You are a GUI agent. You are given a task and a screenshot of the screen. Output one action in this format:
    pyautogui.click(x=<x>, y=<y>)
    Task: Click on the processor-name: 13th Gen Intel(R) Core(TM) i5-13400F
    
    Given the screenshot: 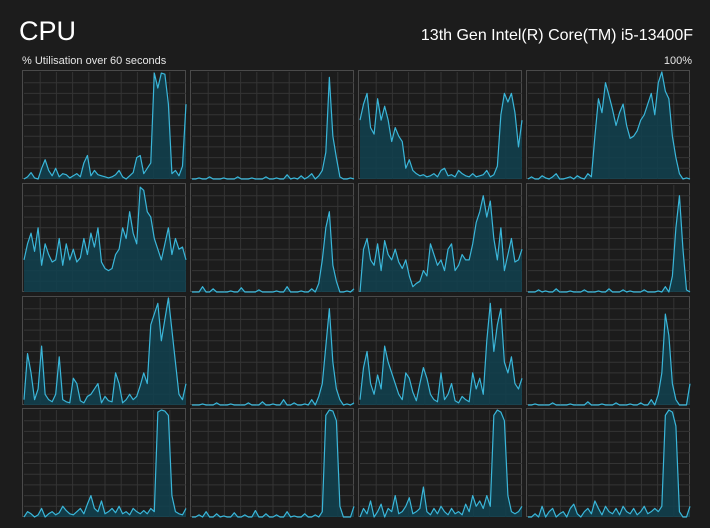 What is the action you would take?
    pyautogui.click(x=556, y=35)
    